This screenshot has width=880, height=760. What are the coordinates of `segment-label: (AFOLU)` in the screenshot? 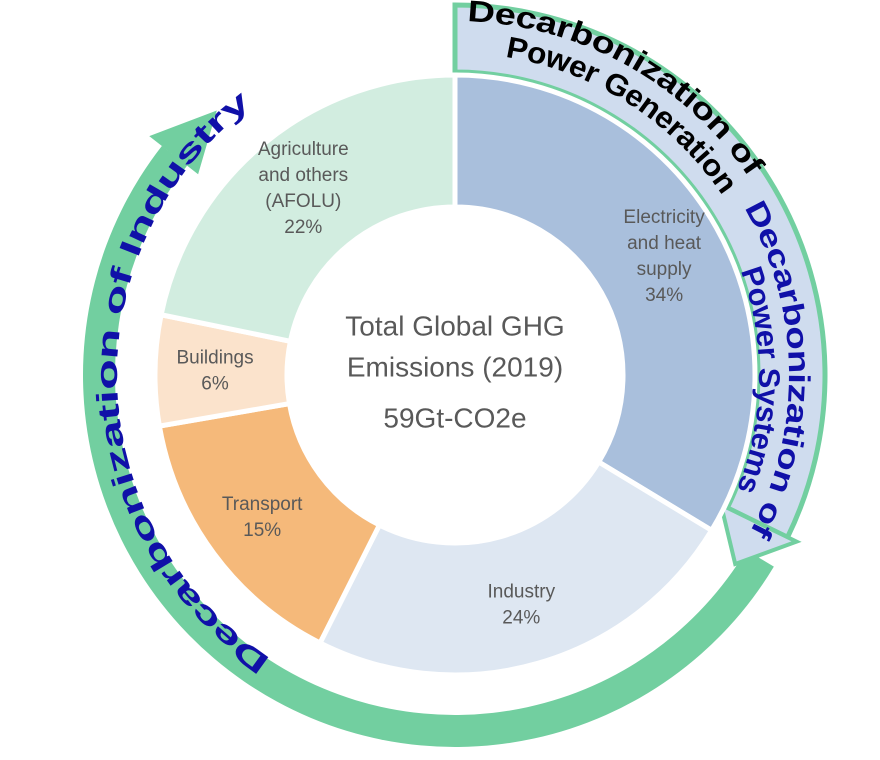 It's located at (303, 201).